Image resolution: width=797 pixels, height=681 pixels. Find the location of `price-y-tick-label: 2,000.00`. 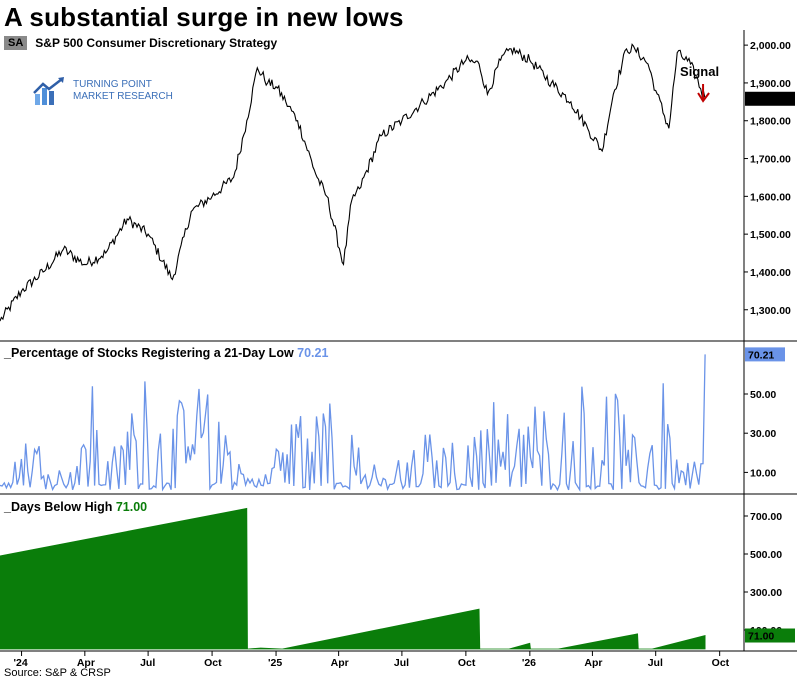

price-y-tick-label: 2,000.00 is located at coordinates (770, 46).